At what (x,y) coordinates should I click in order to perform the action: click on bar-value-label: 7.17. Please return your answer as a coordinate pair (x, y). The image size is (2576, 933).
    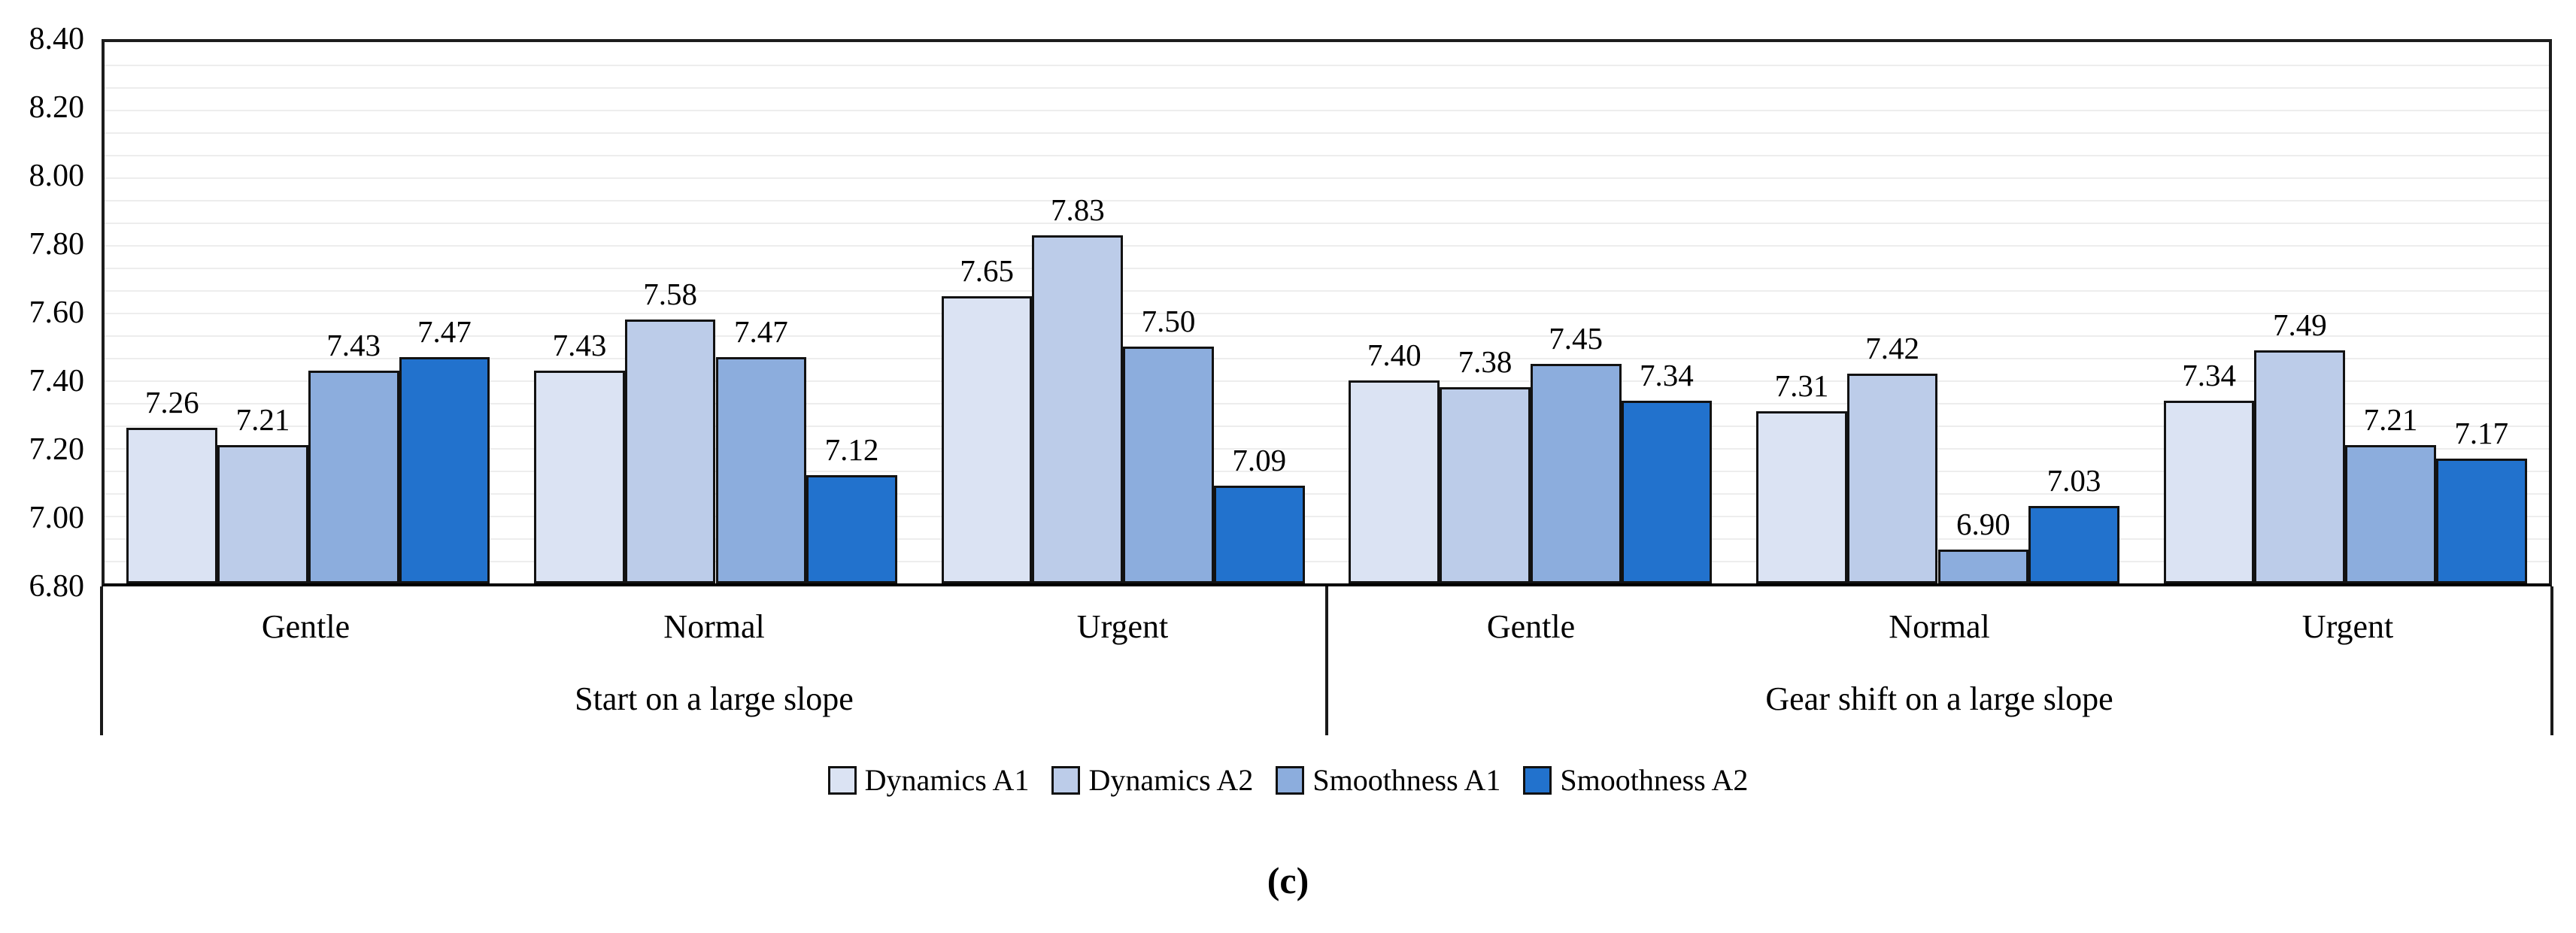
    Looking at the image, I should click on (2481, 432).